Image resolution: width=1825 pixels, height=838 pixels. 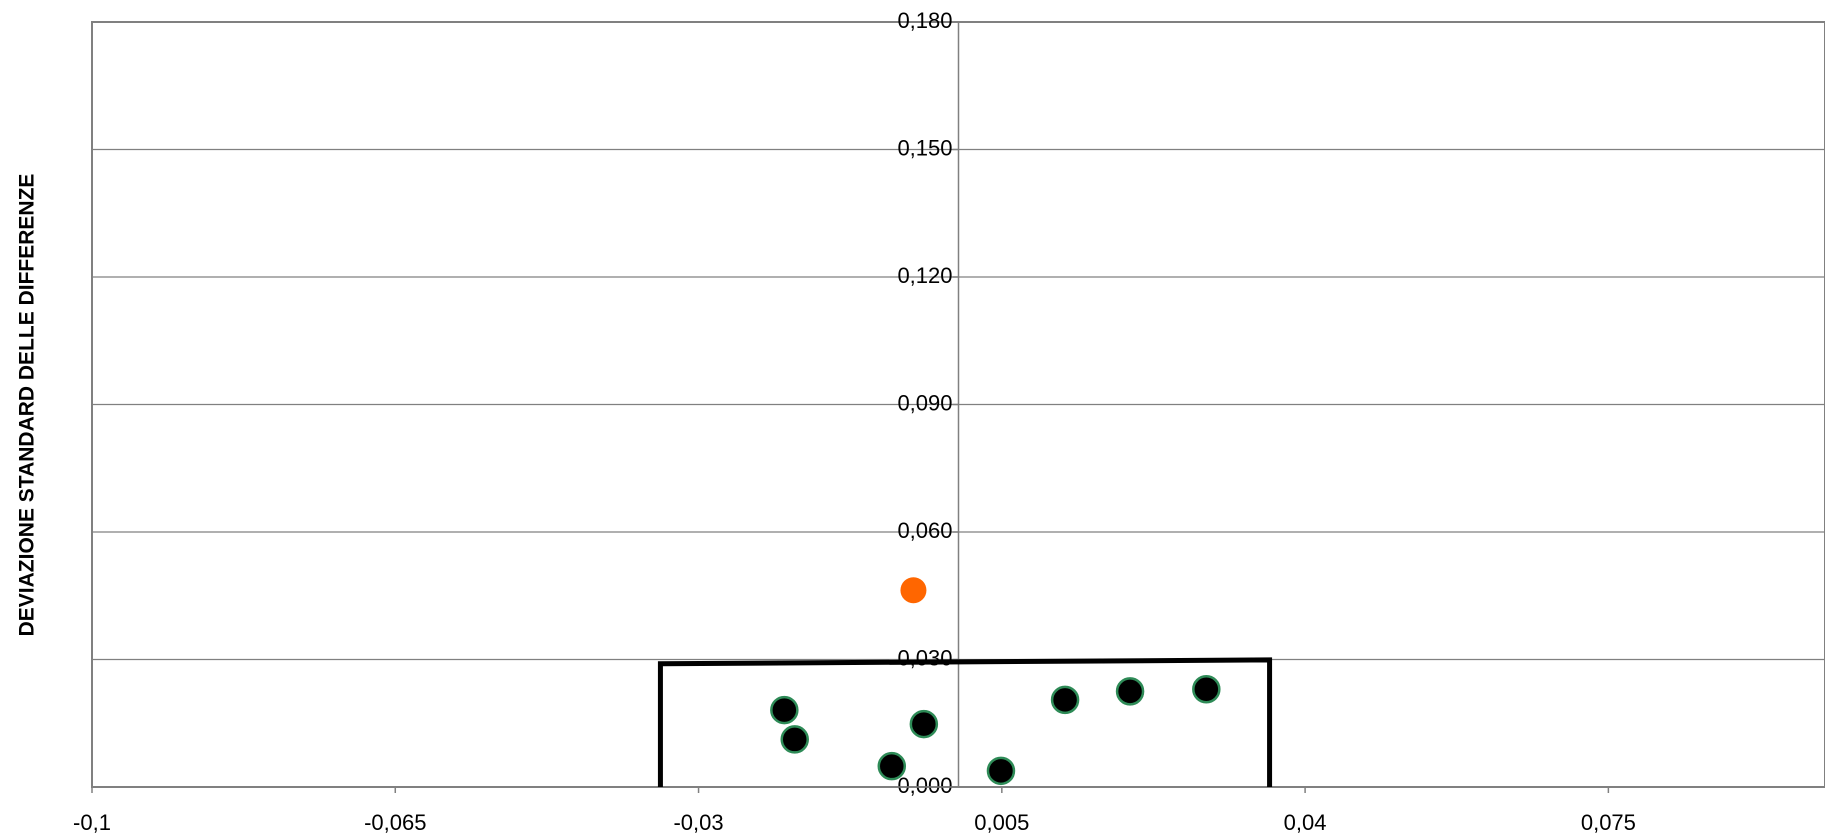 I want to click on x-tick-label: -0,065, so click(x=395, y=822).